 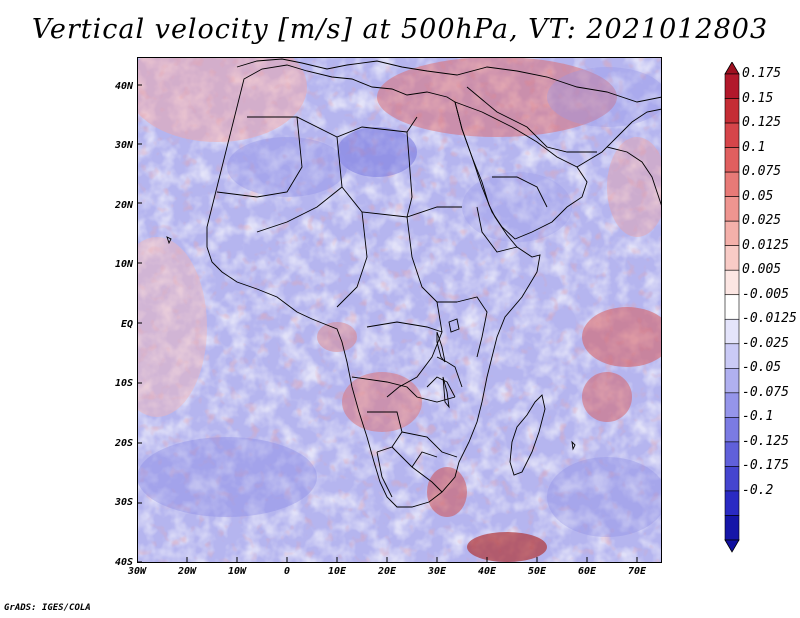 I want to click on colorbar-label: 0.075, so click(x=762, y=172).